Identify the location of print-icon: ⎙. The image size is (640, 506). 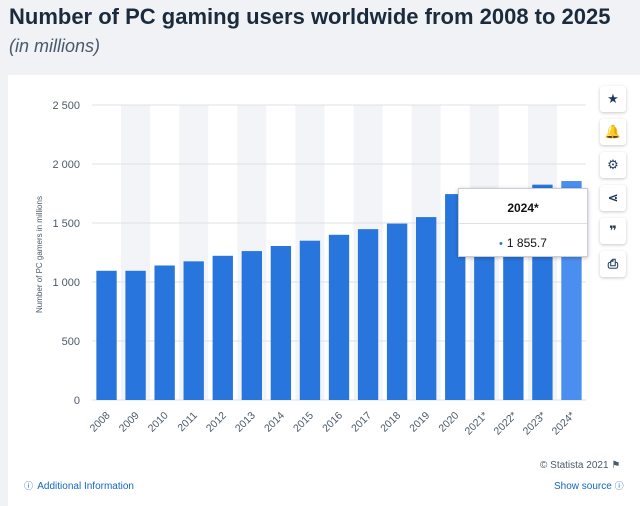
(613, 264).